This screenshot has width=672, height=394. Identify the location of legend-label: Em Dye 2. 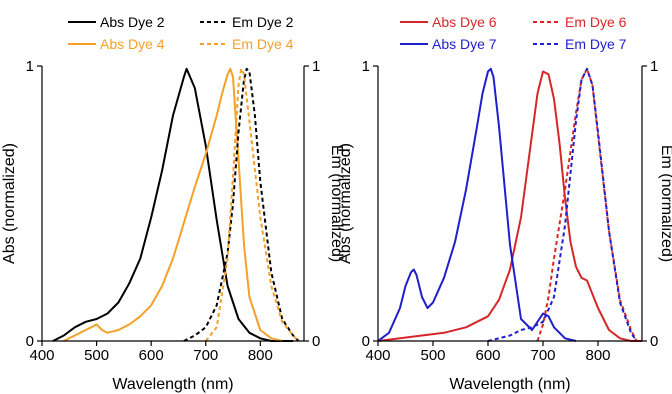
(263, 22).